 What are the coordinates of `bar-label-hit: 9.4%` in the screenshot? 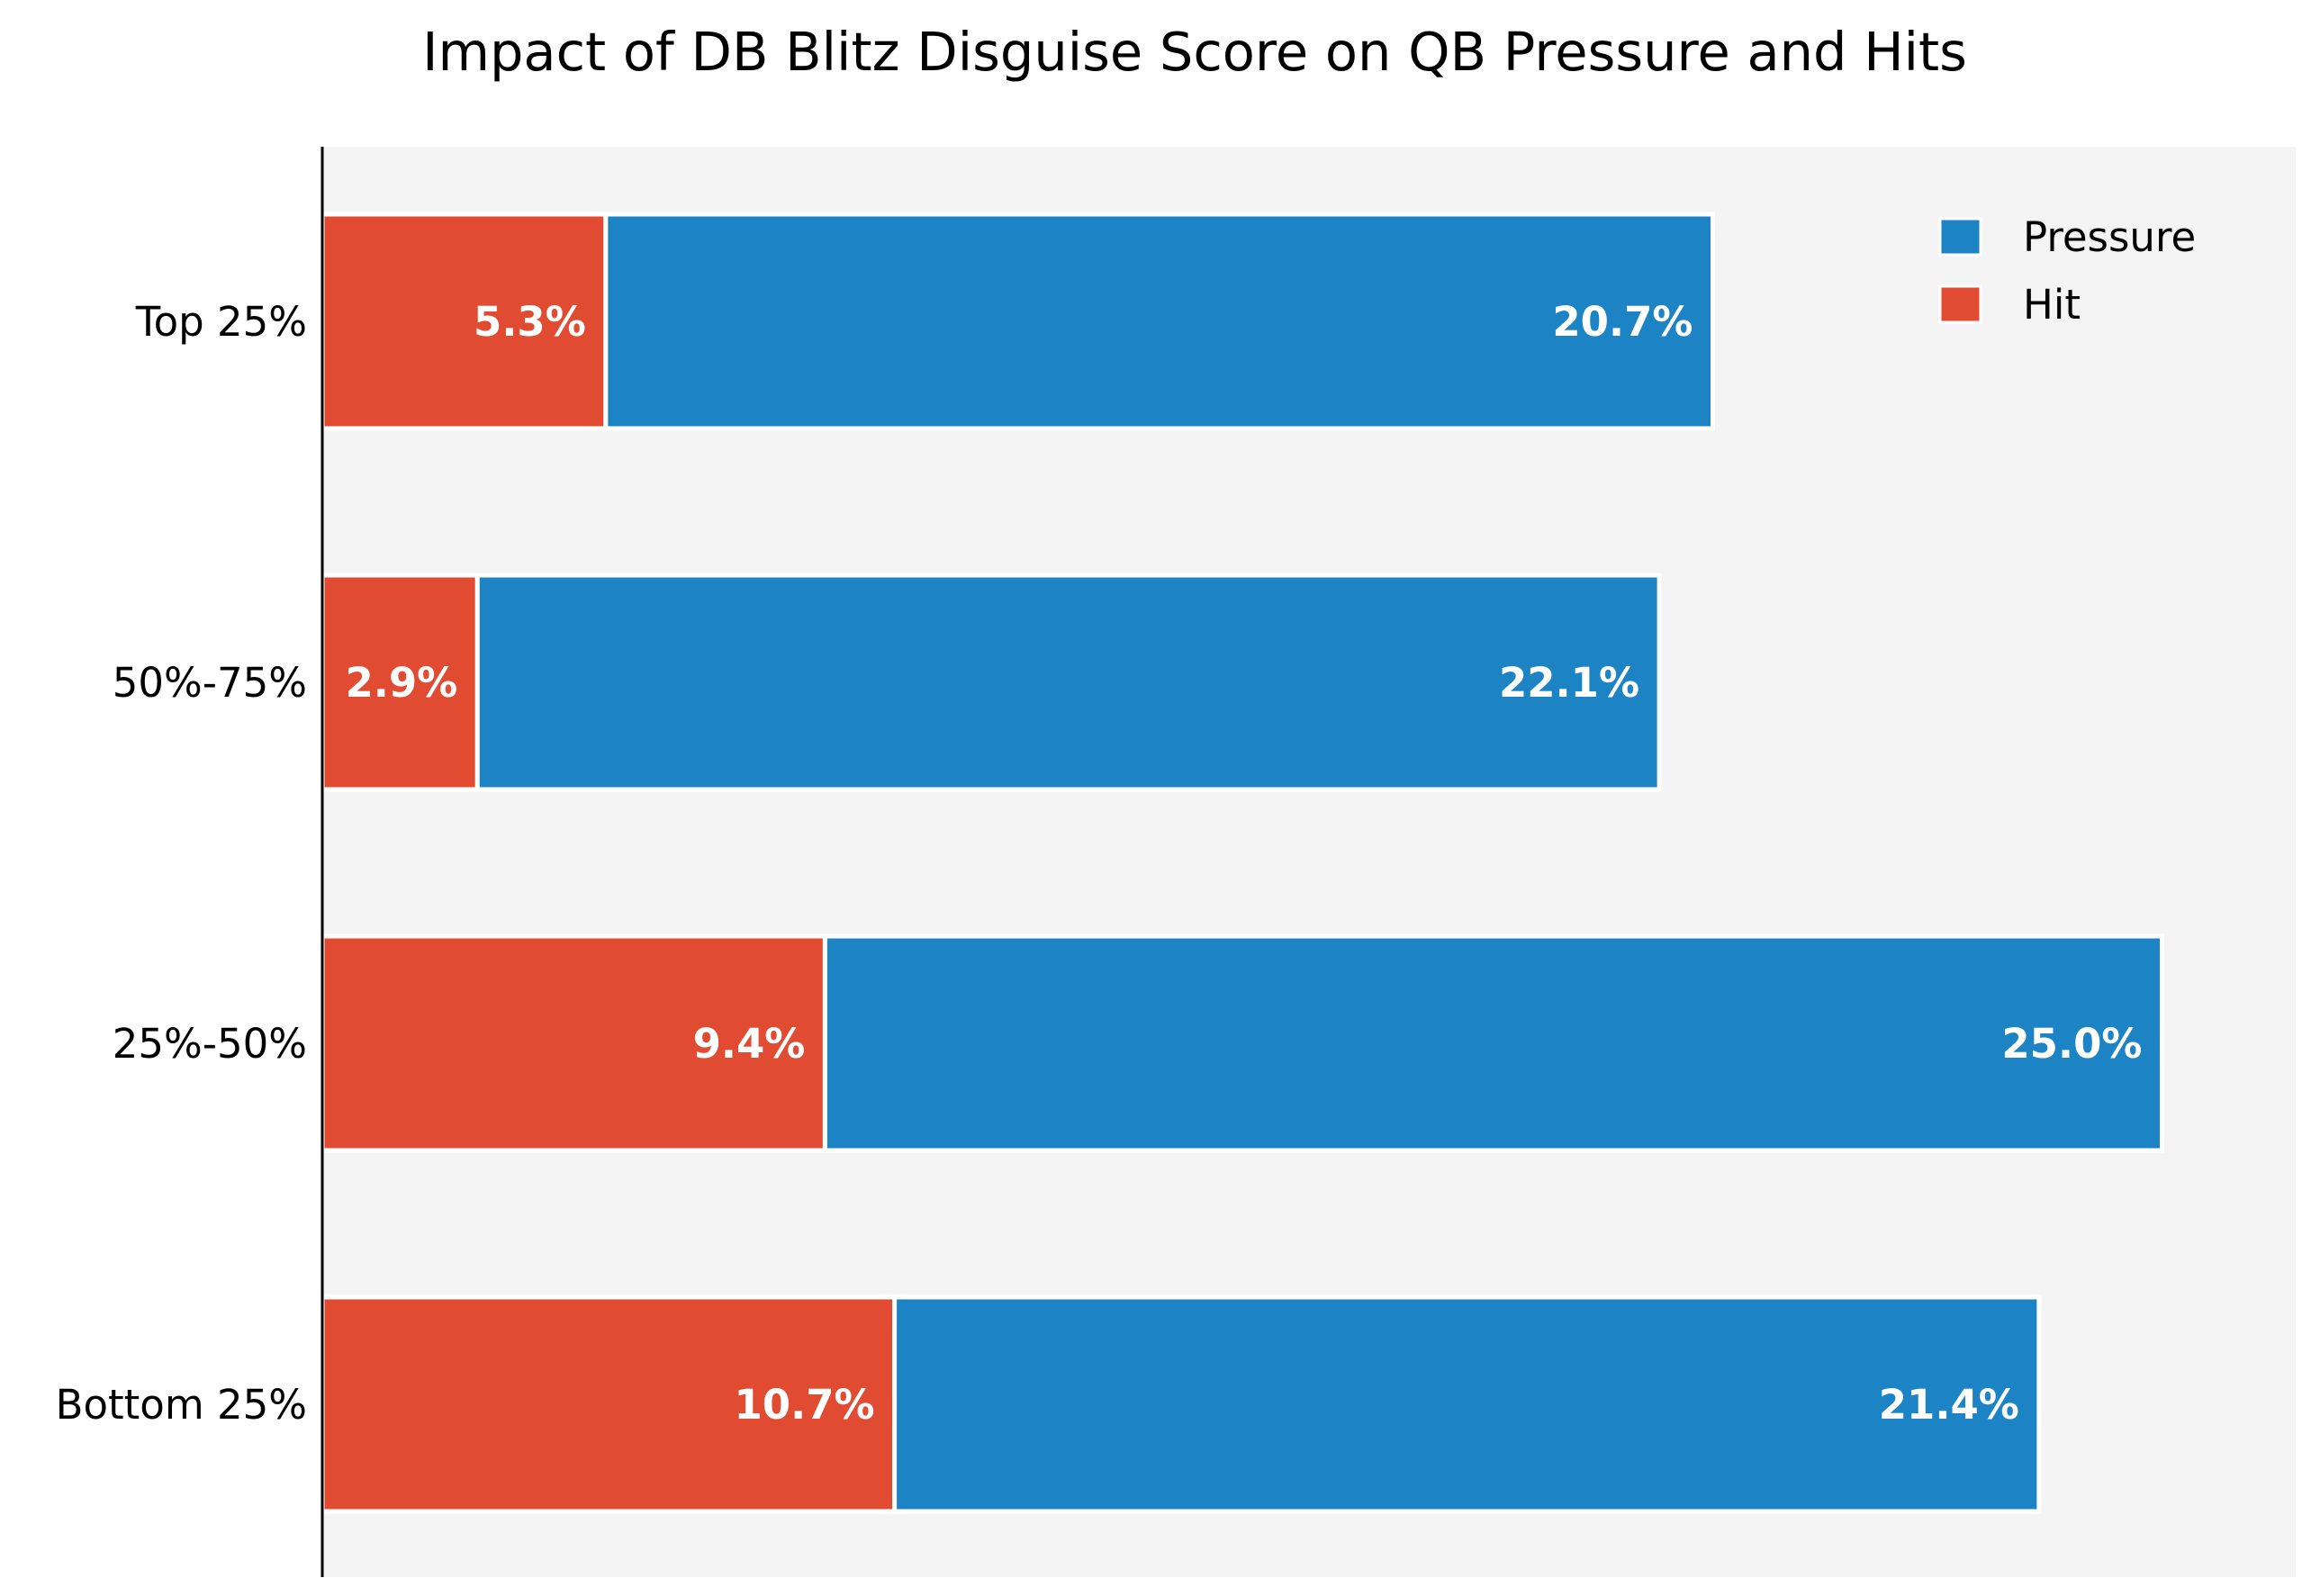 It's located at (749, 1044).